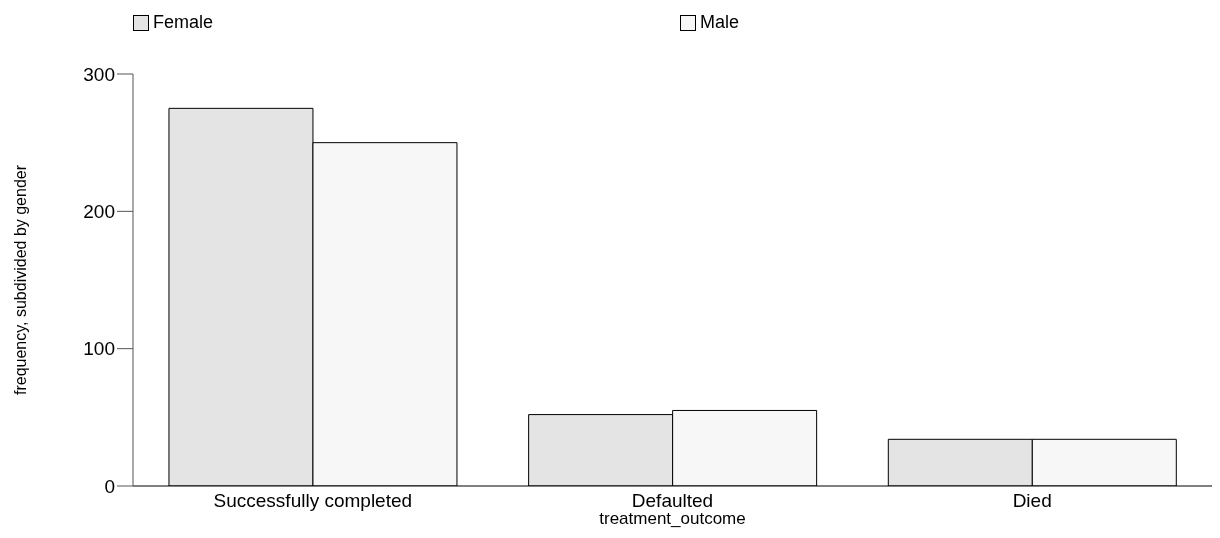  What do you see at coordinates (1032, 501) in the screenshot?
I see `x-tick-label: Died` at bounding box center [1032, 501].